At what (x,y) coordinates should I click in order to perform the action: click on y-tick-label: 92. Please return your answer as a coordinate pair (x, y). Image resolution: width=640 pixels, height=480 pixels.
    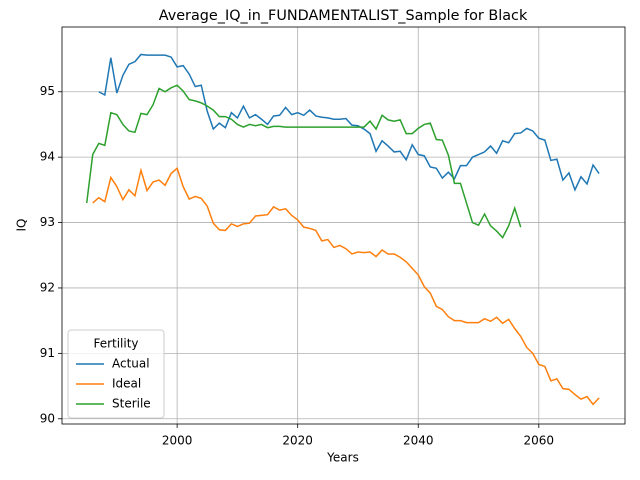
    Looking at the image, I should click on (47, 287).